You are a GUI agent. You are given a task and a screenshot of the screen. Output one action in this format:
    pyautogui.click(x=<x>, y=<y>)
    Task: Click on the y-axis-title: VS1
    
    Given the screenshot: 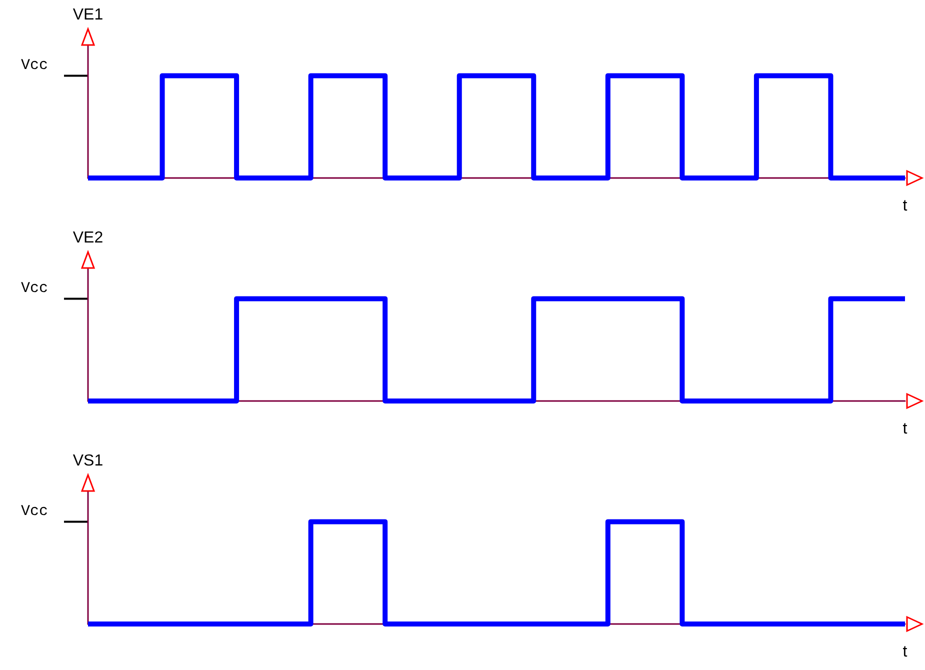 What is the action you would take?
    pyautogui.click(x=88, y=461)
    